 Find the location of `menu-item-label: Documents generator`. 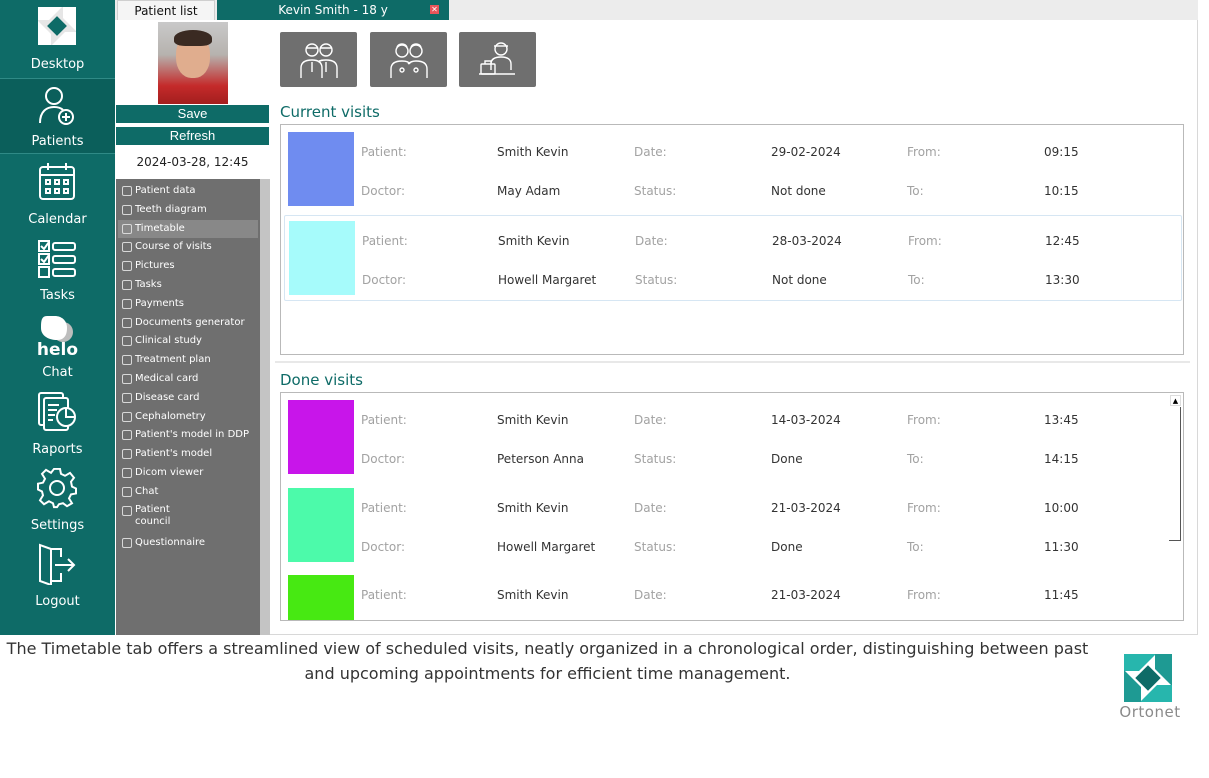

menu-item-label: Documents generator is located at coordinates (190, 322).